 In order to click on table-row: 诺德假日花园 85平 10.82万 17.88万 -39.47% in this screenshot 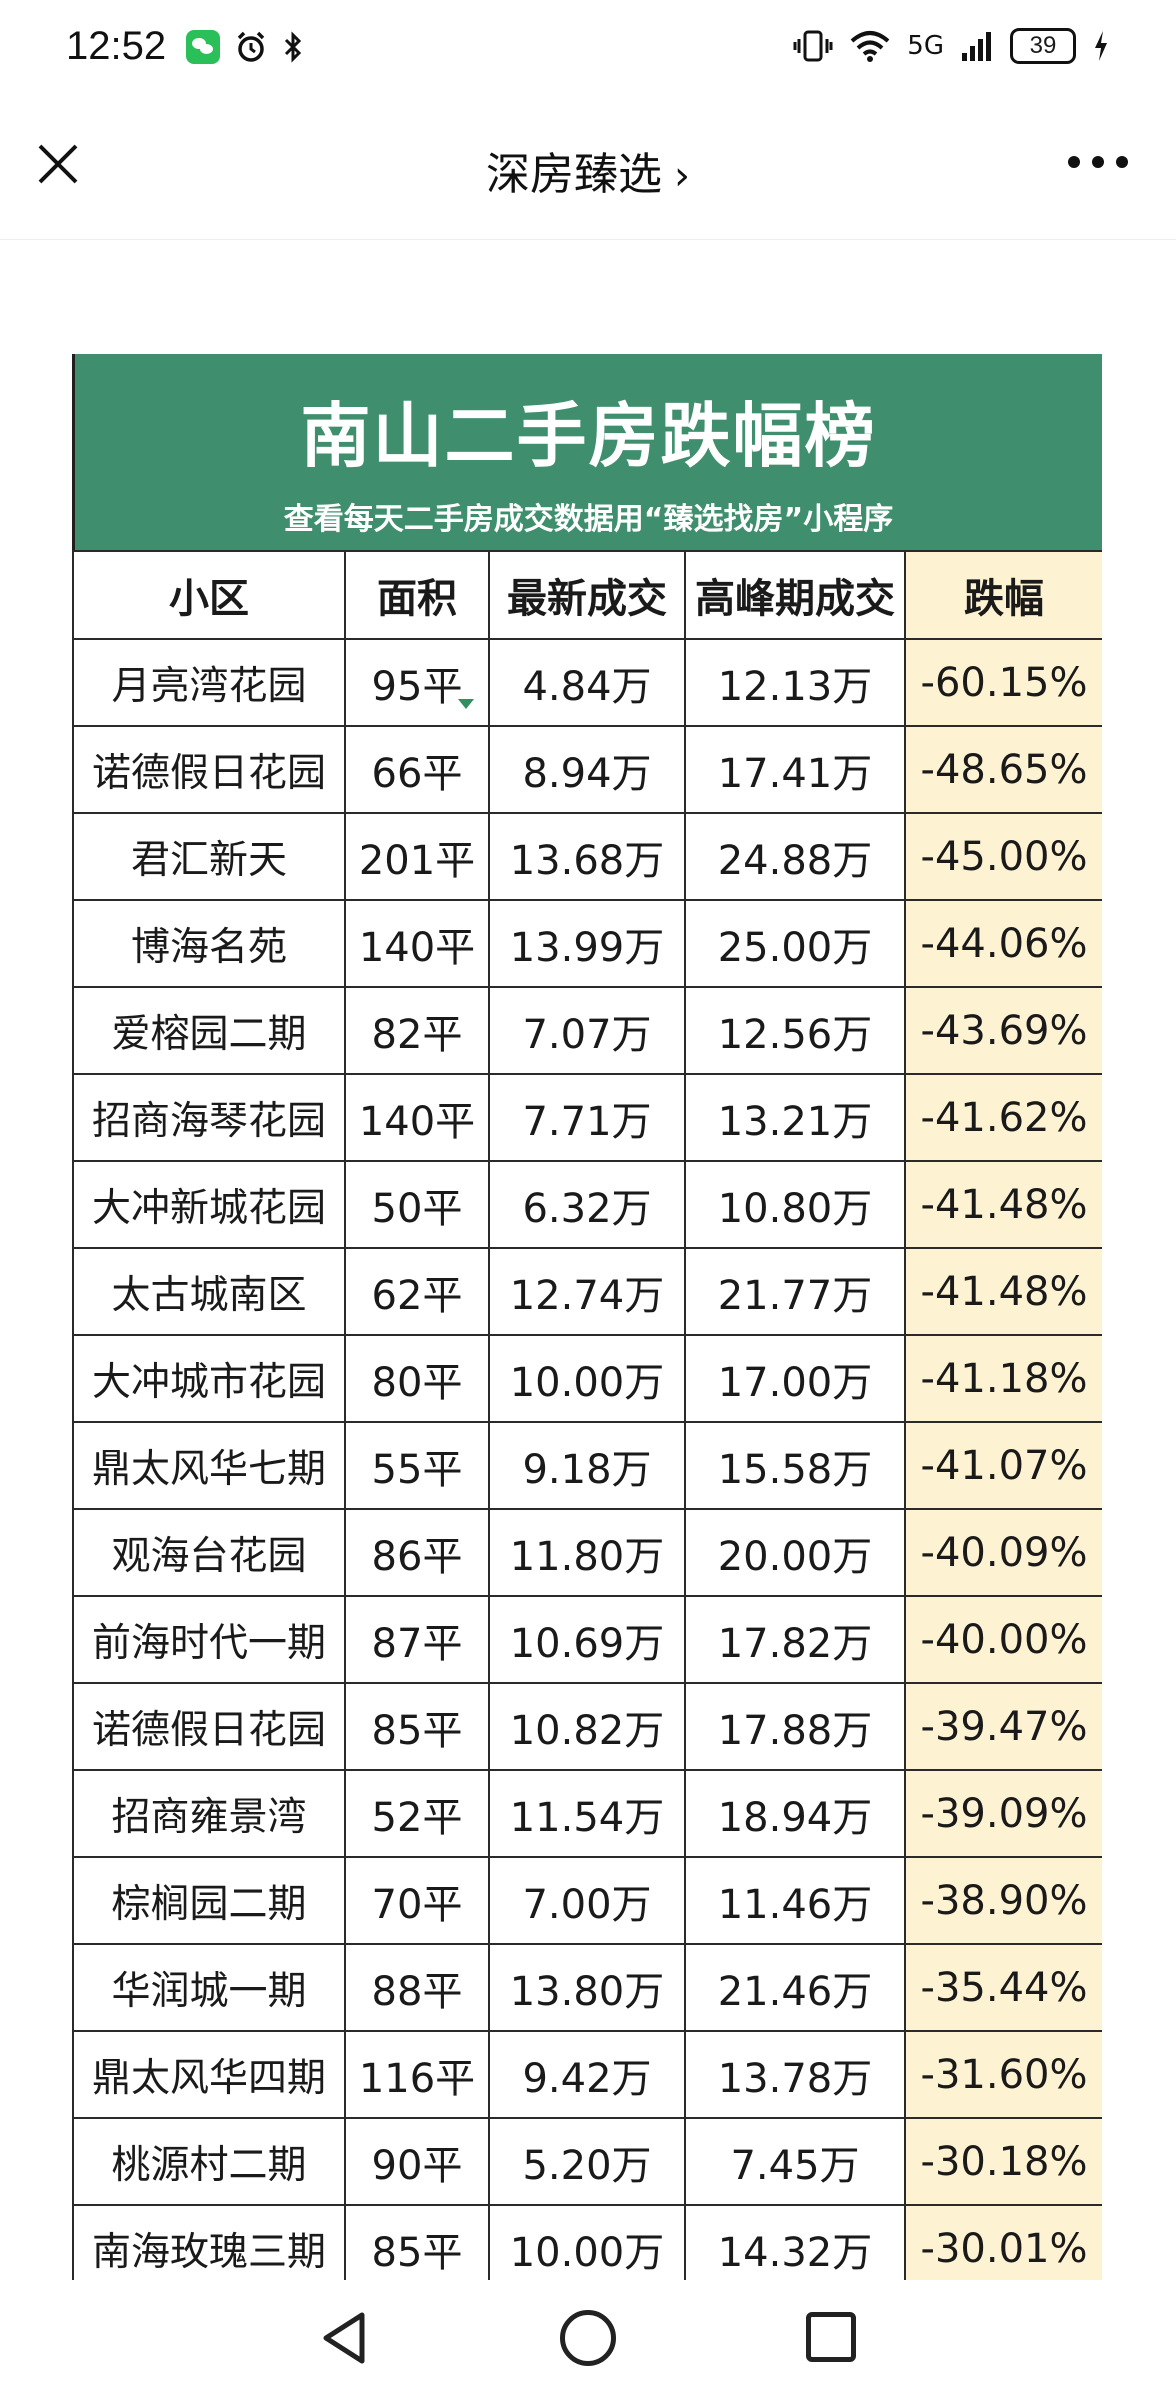, I will do `click(587, 1726)`.